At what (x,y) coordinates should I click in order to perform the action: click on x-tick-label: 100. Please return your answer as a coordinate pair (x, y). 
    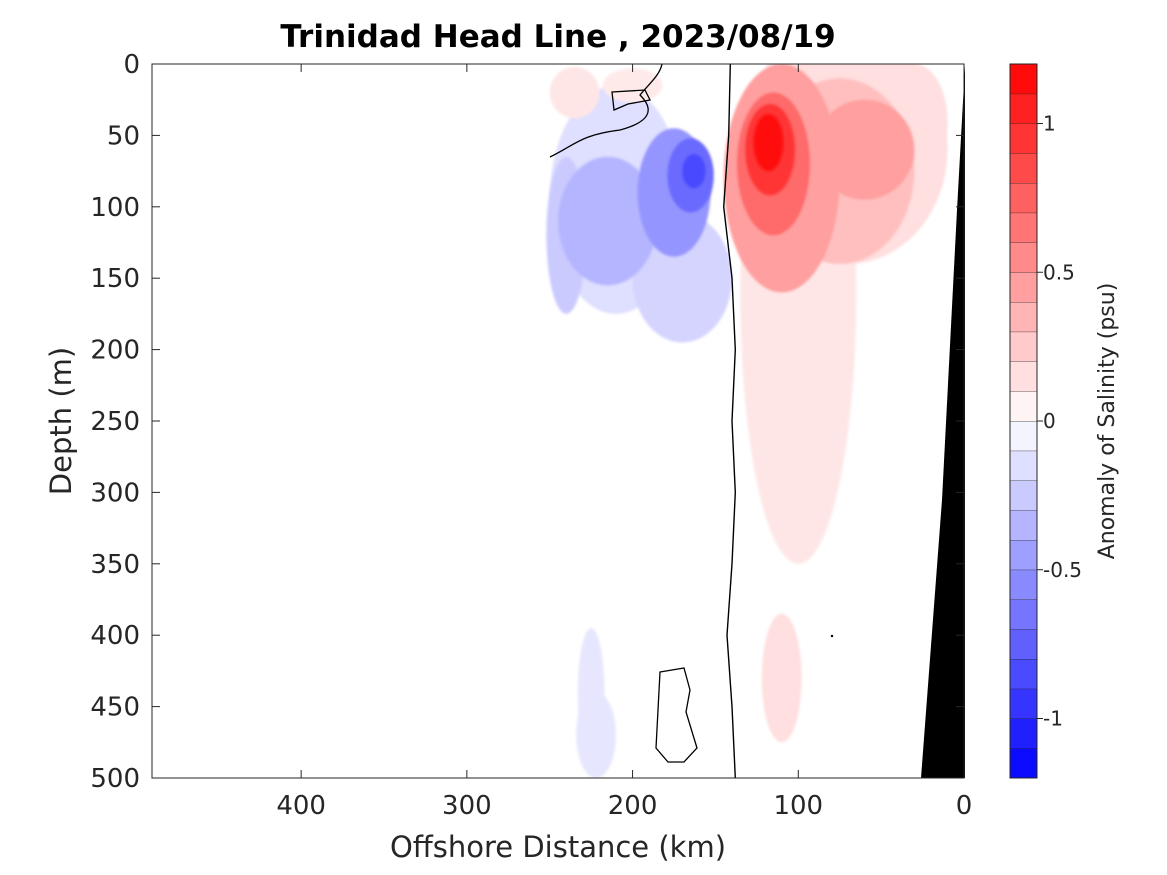
    Looking at the image, I should click on (798, 806).